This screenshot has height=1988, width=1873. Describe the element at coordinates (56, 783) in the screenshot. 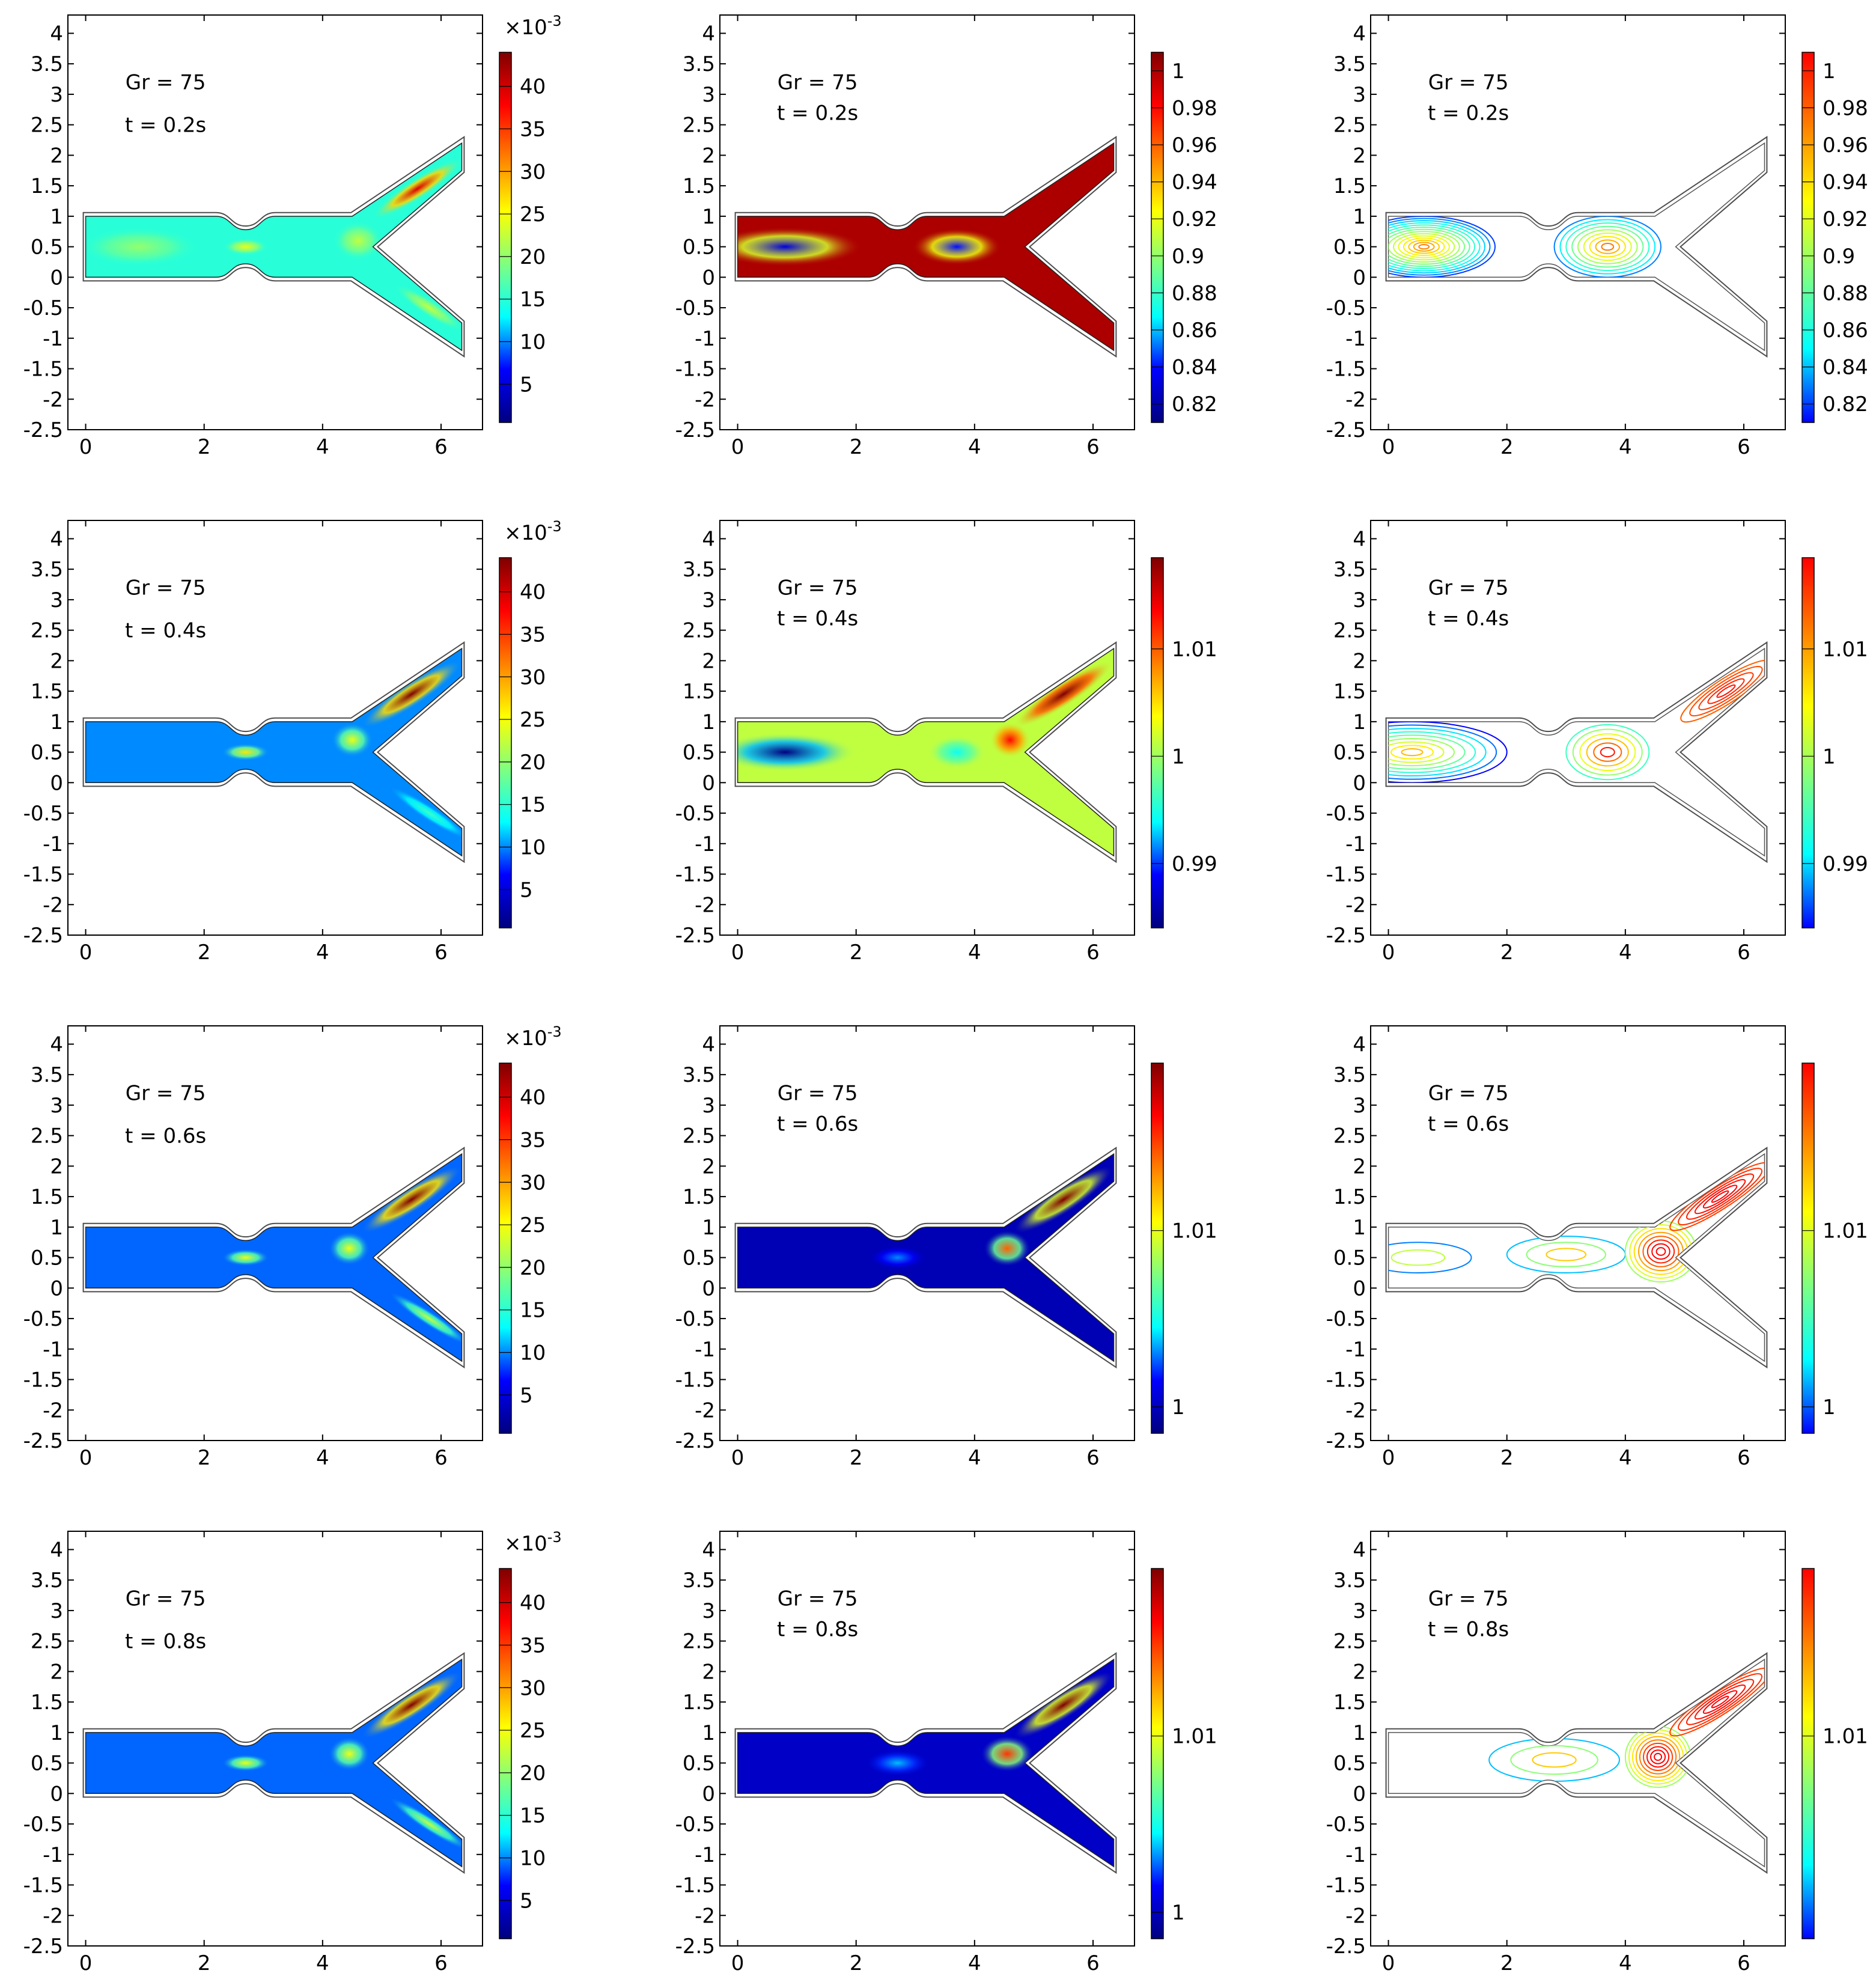

I see `y-tick-label: 0` at that location.